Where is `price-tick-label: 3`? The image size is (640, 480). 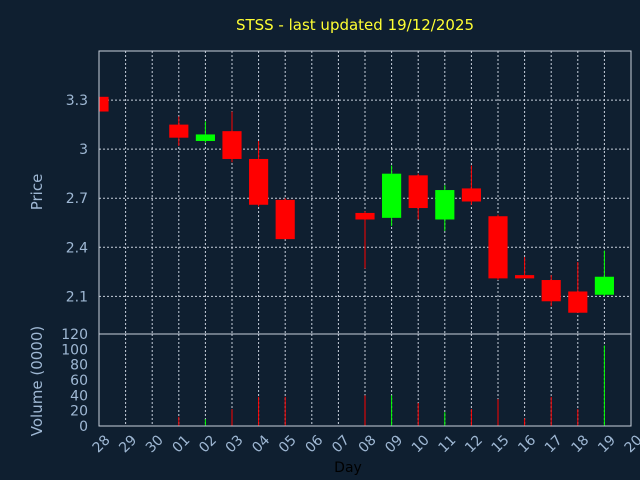
price-tick-label: 3 is located at coordinates (83, 150).